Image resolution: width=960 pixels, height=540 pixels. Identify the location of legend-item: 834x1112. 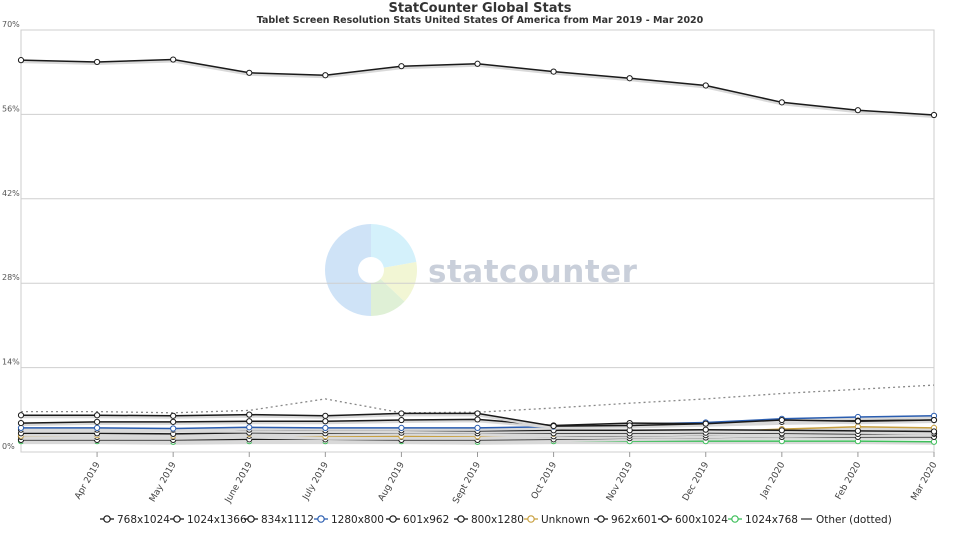
(279, 520).